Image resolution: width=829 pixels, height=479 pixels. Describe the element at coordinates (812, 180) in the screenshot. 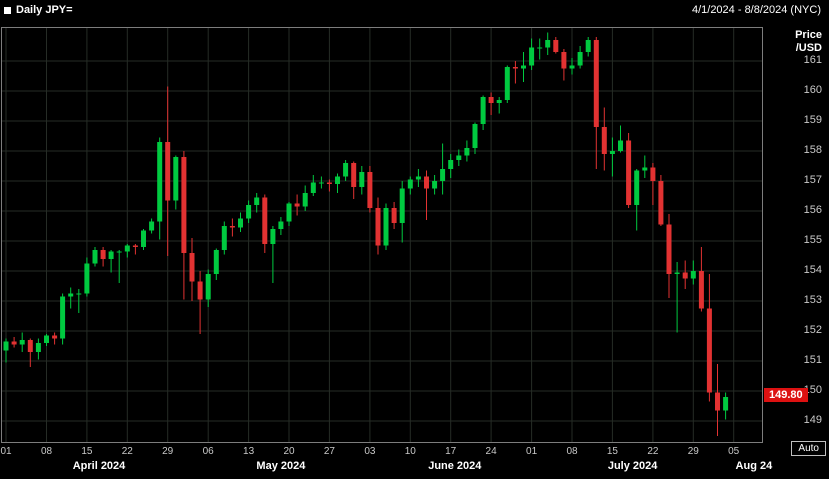

I see `price-tick-label: 157` at that location.